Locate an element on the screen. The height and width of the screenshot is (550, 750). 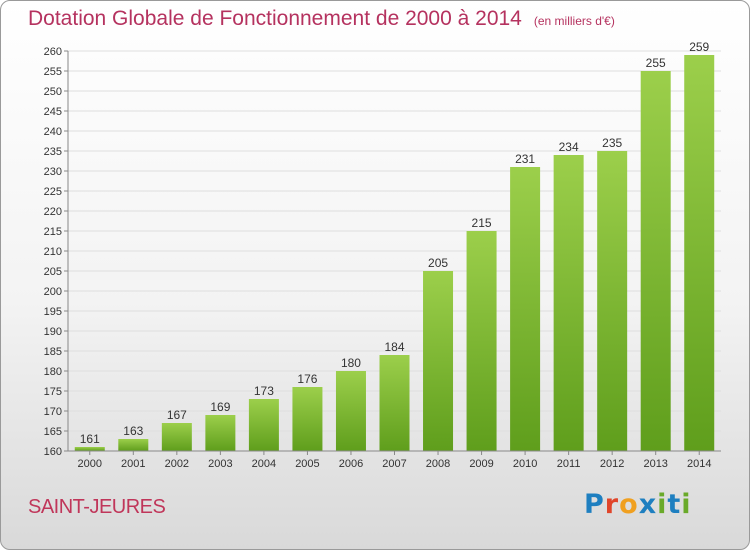
y-tick-label: 165 is located at coordinates (53, 432).